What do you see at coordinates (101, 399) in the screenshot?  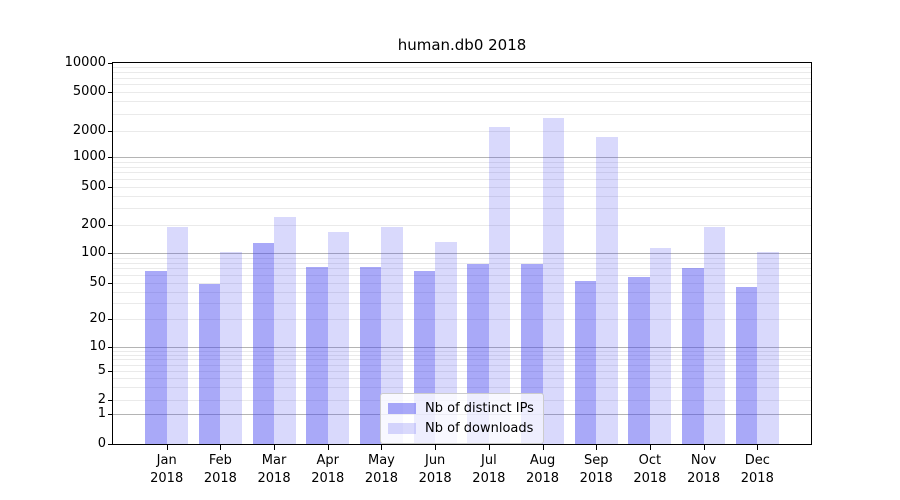 I see `y-tick-label: 2` at bounding box center [101, 399].